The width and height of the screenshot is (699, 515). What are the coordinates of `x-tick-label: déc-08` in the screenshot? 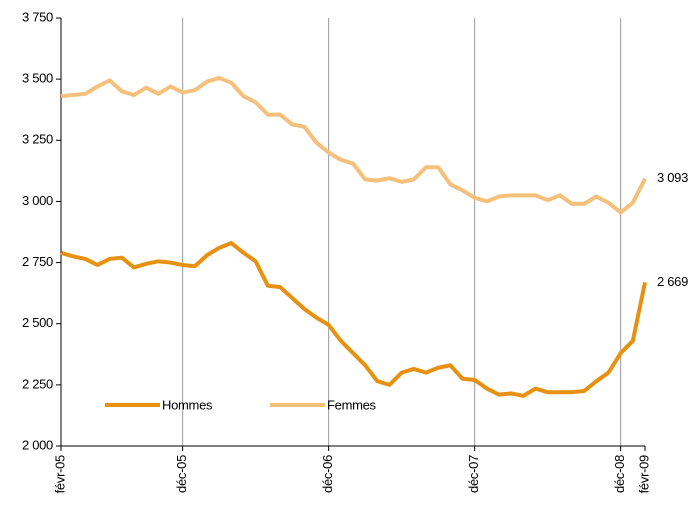 It's located at (619, 474).